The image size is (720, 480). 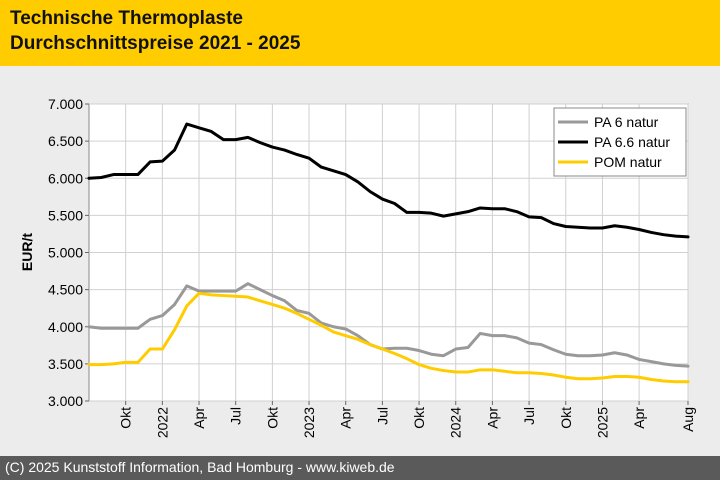 What do you see at coordinates (65, 364) in the screenshot?
I see `y-tick-label: 3.500` at bounding box center [65, 364].